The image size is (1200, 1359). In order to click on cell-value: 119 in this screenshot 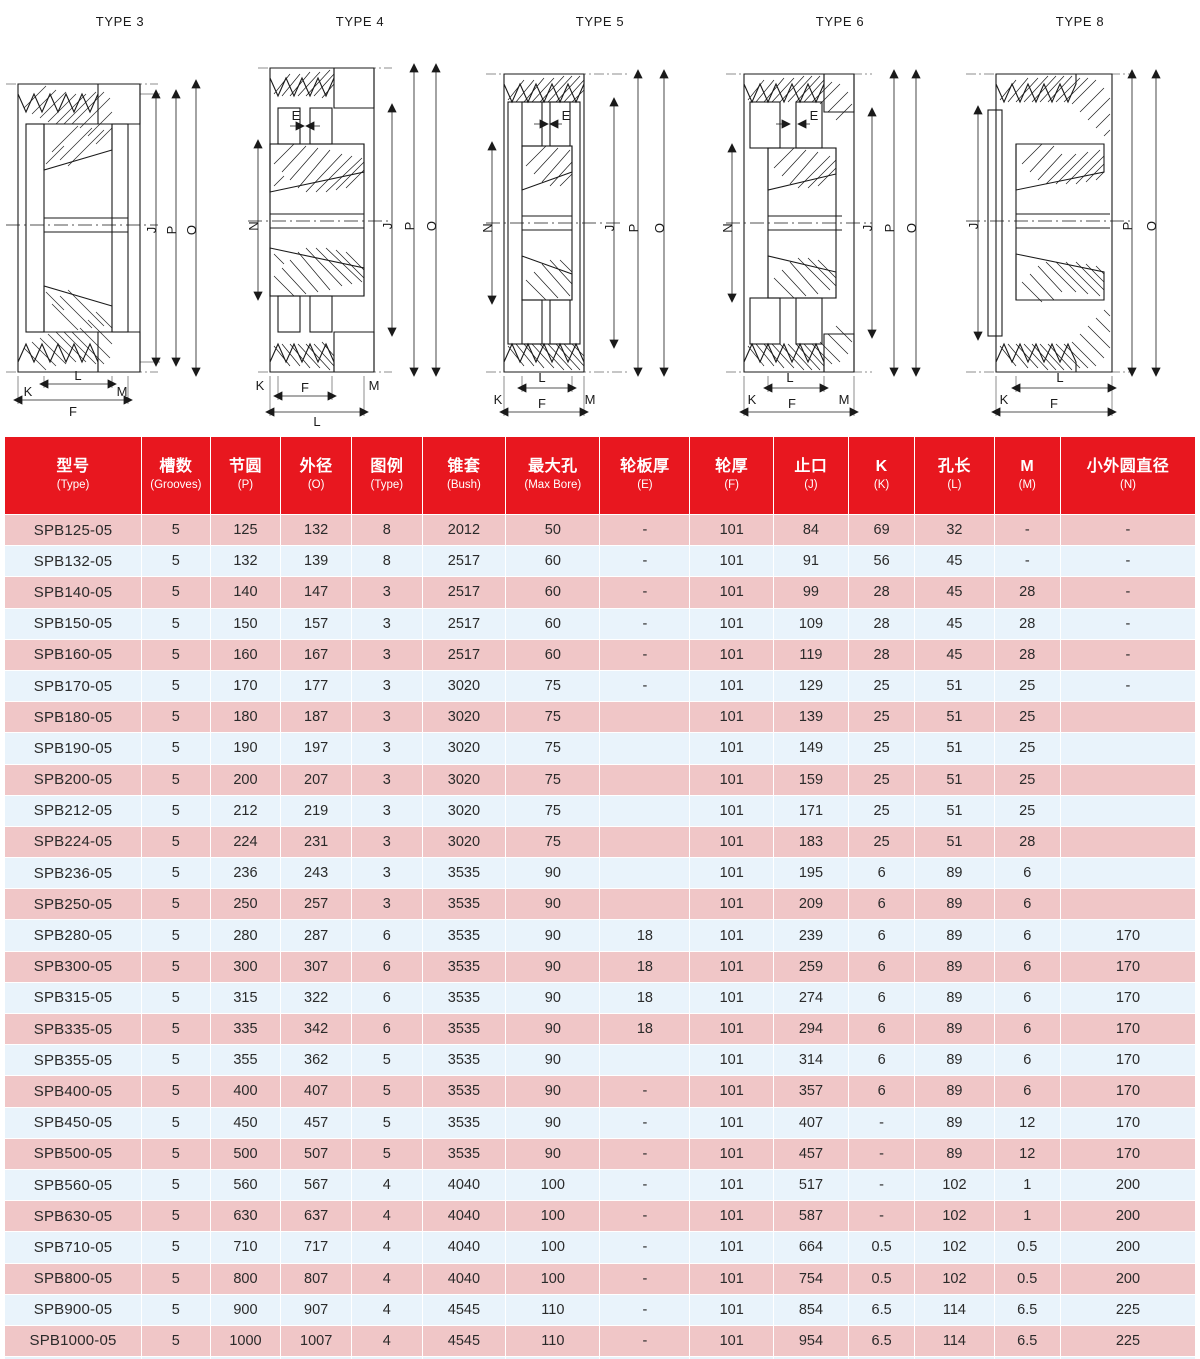, I will do `click(810, 654)`.